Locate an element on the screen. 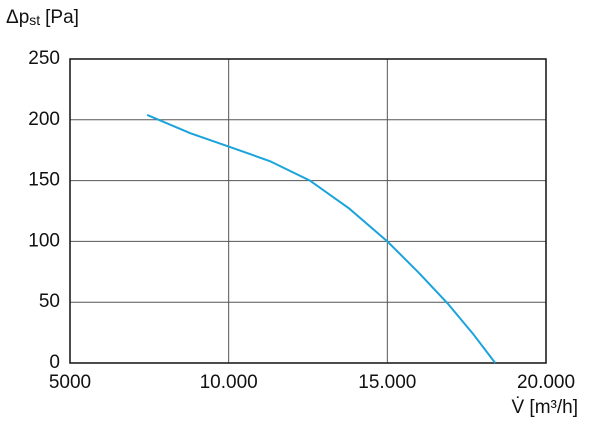 This screenshot has height=424, width=600. y-axis-label: Δpst [Pa] is located at coordinates (42, 17).